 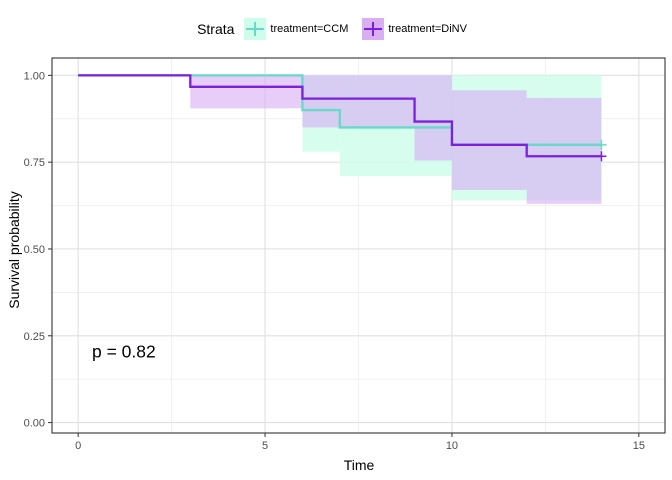 What do you see at coordinates (639, 446) in the screenshot?
I see `x-tick-label: 15` at bounding box center [639, 446].